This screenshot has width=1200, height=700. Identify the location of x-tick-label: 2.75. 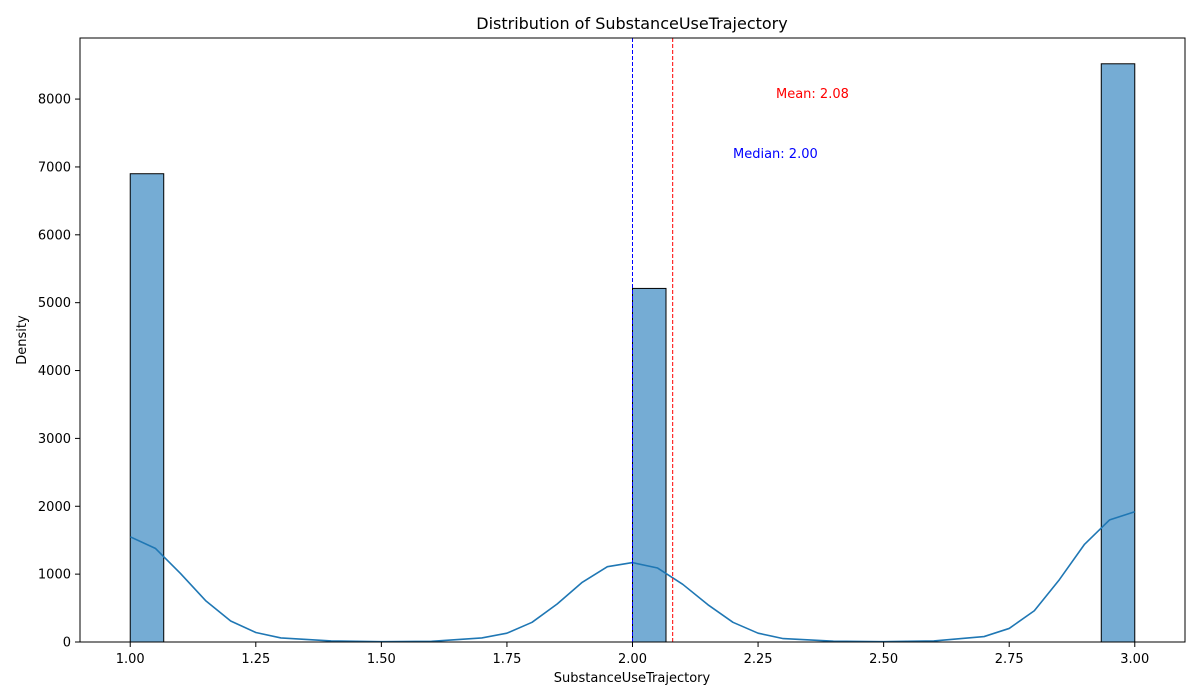
(1009, 659).